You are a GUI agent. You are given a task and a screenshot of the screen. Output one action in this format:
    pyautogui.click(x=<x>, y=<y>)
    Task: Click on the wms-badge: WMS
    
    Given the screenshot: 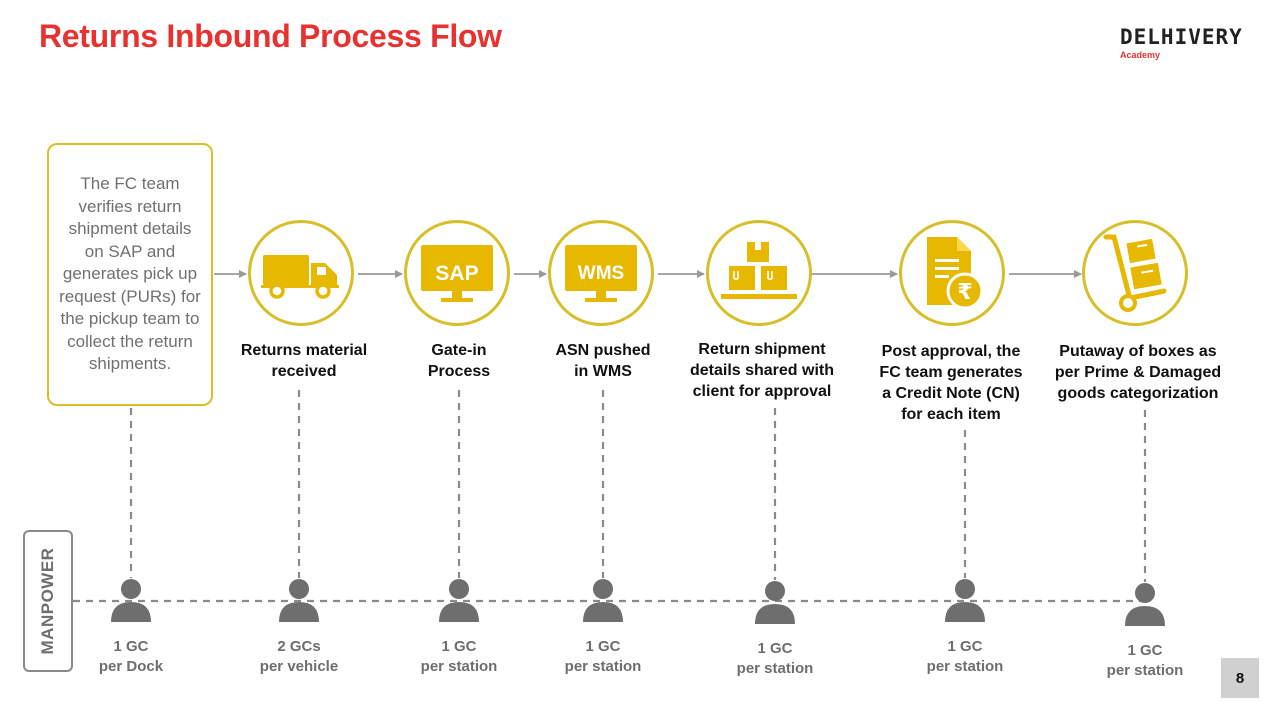 What is the action you would take?
    pyautogui.click(x=601, y=273)
    